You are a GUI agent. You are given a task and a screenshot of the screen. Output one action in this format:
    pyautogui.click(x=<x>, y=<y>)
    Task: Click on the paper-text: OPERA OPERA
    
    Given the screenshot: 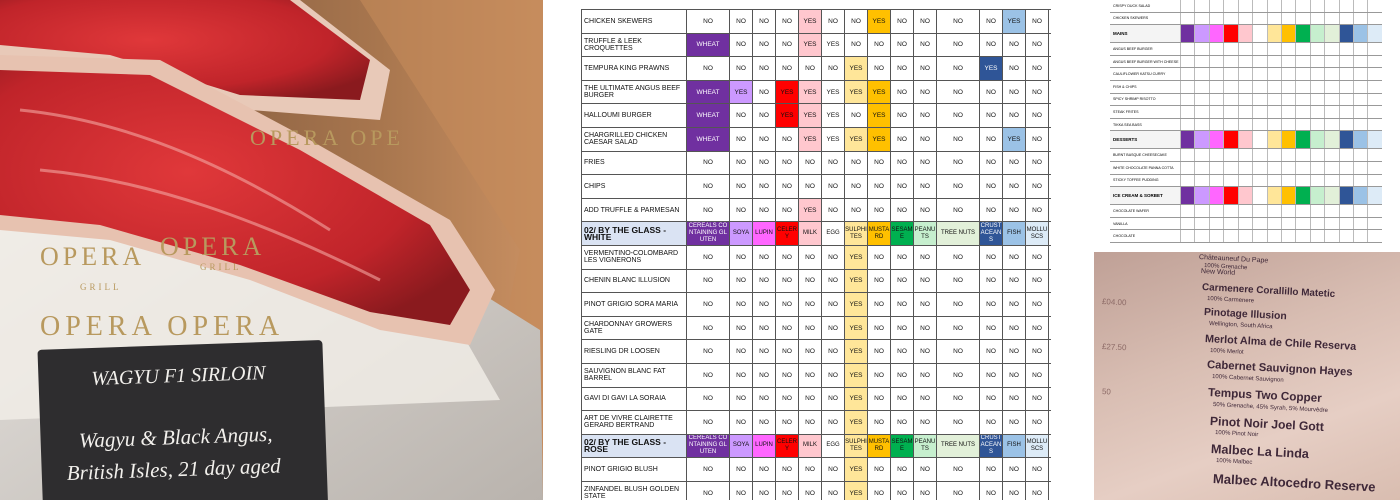 What is the action you would take?
    pyautogui.click(x=162, y=326)
    